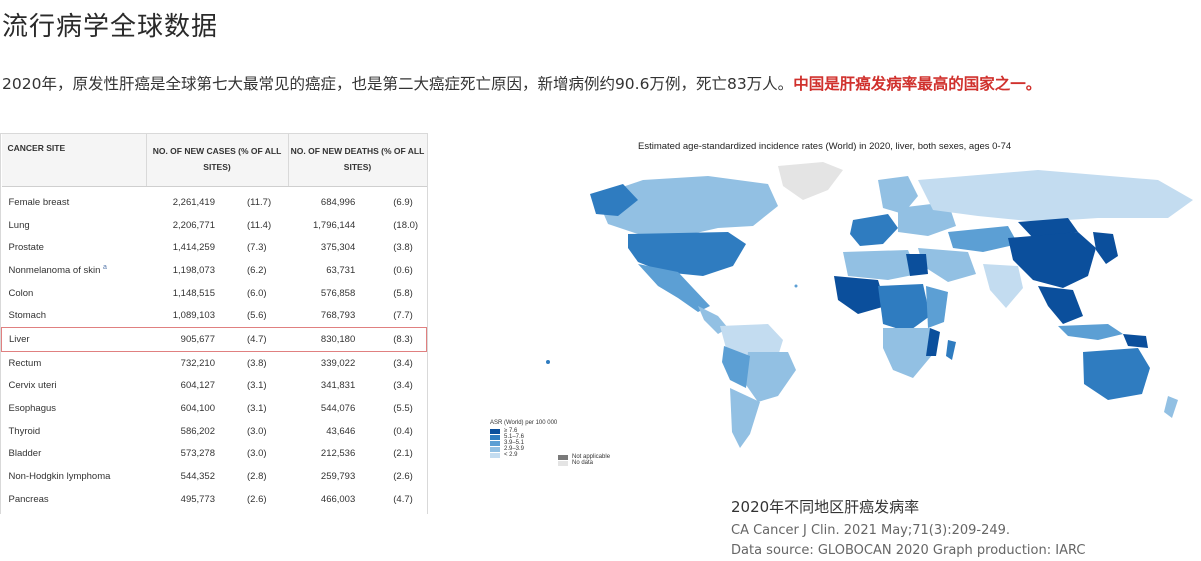 The image size is (1201, 561). What do you see at coordinates (338, 363) in the screenshot?
I see `cell-deaths-text: 339,022` at bounding box center [338, 363].